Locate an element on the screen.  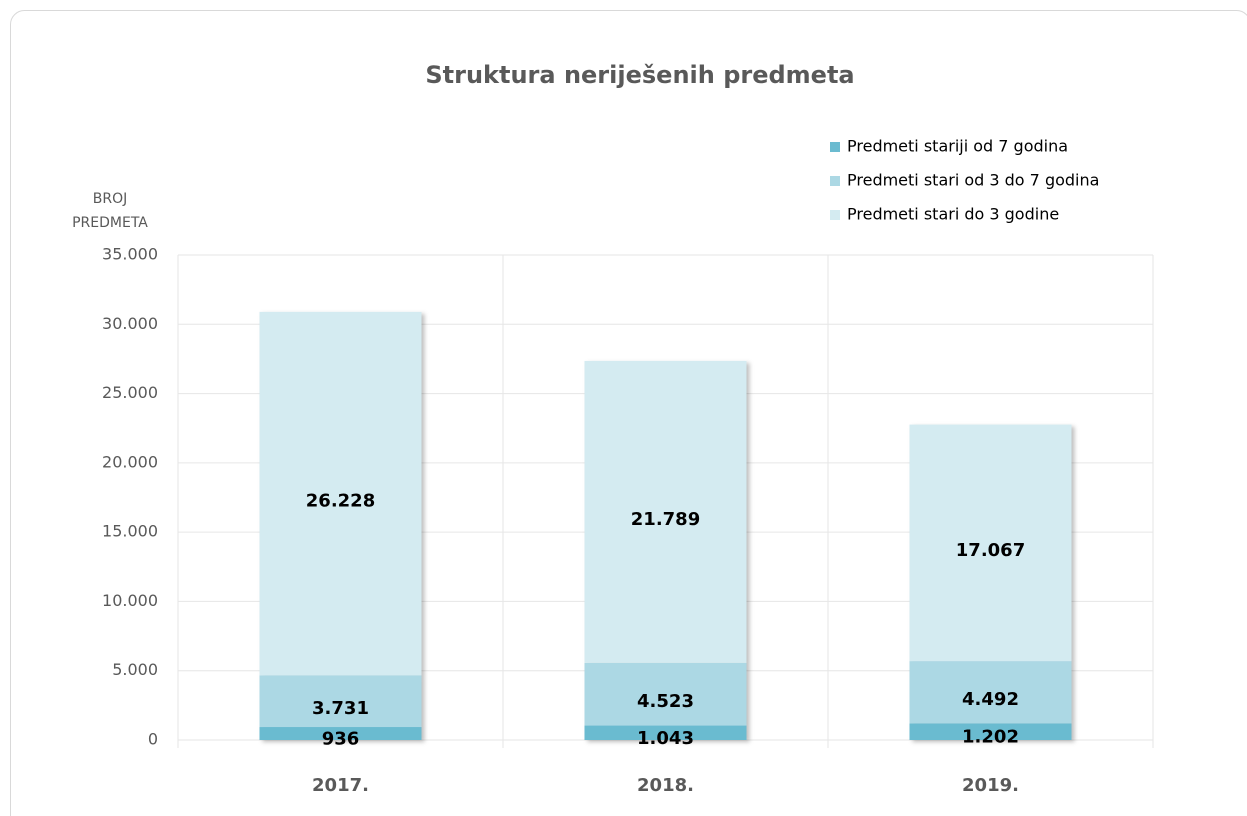
y-tick-label: 30.000 is located at coordinates (130, 323).